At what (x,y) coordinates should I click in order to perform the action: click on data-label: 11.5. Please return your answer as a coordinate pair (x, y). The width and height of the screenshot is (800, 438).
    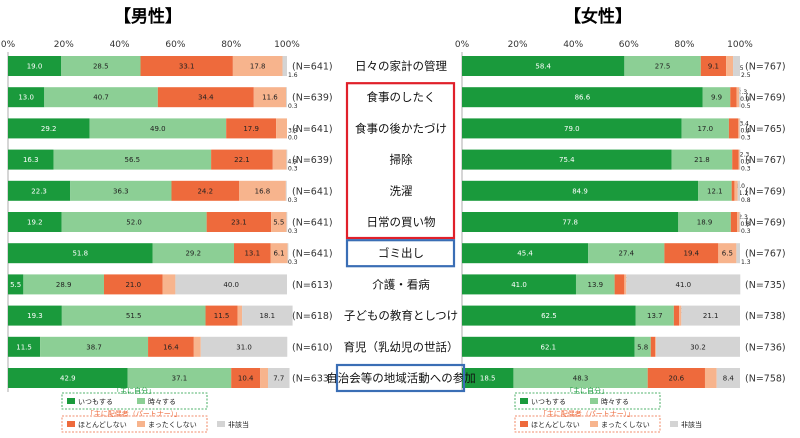
    Looking at the image, I should click on (24, 347).